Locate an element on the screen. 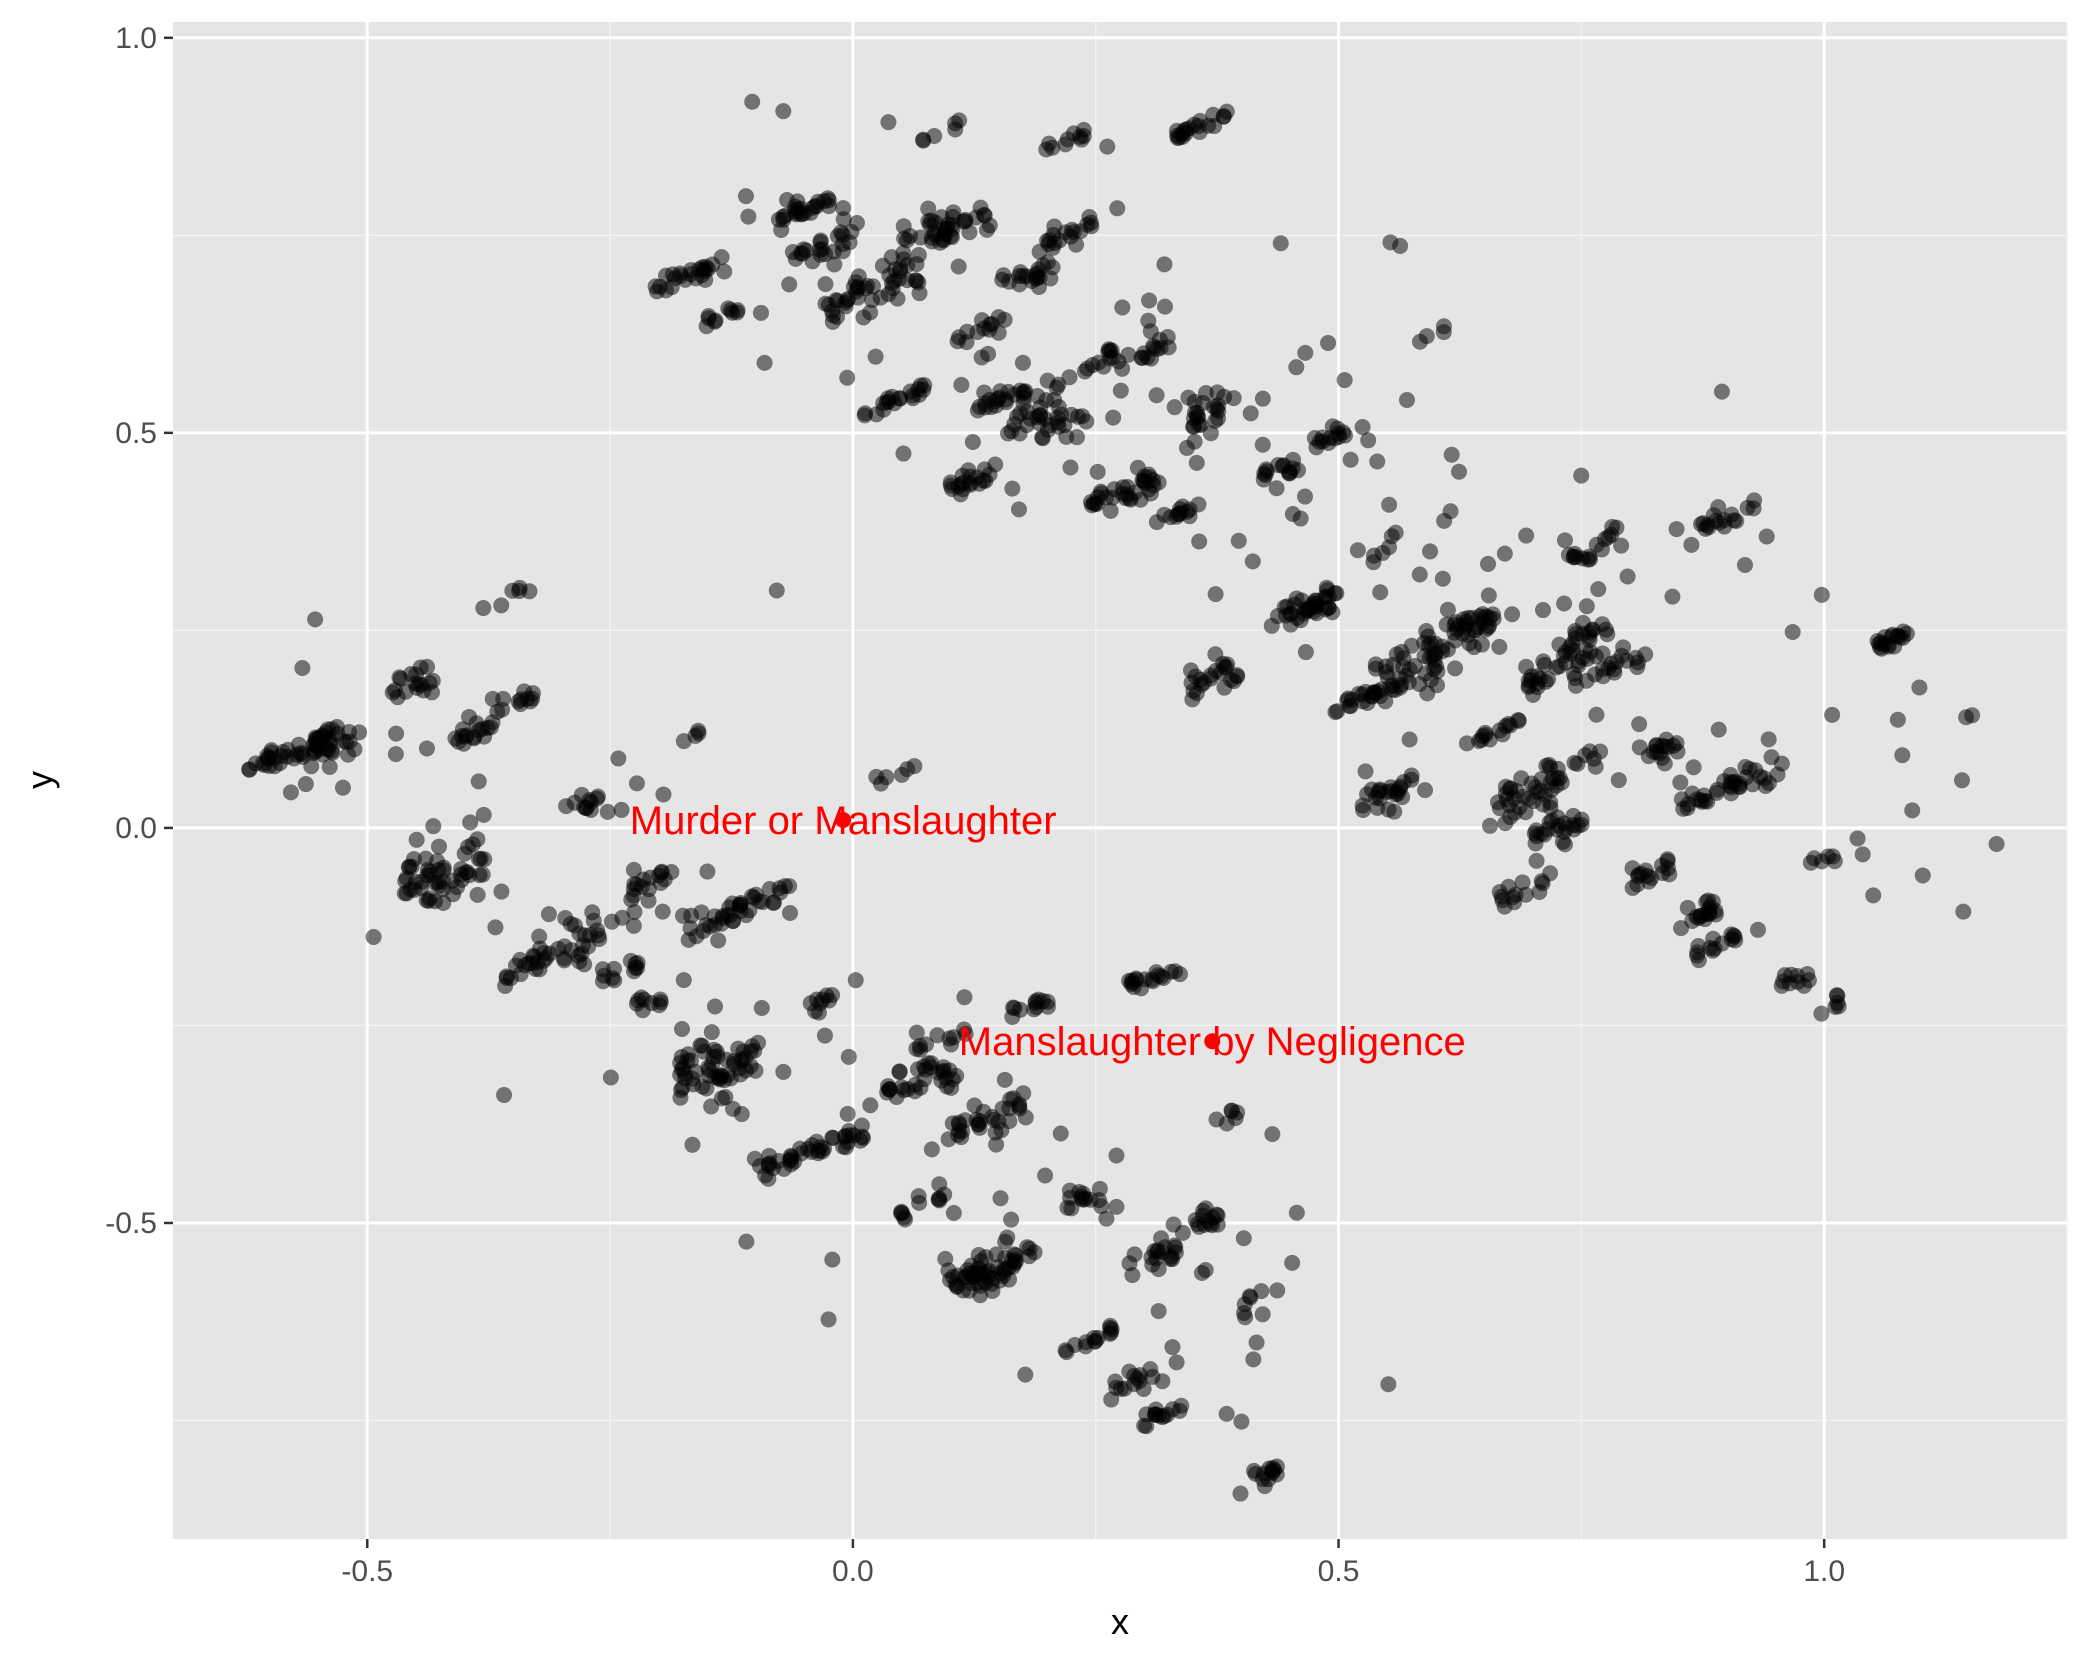 The width and height of the screenshot is (2087, 1654). data-point-1912 is located at coordinates (1122, 307).